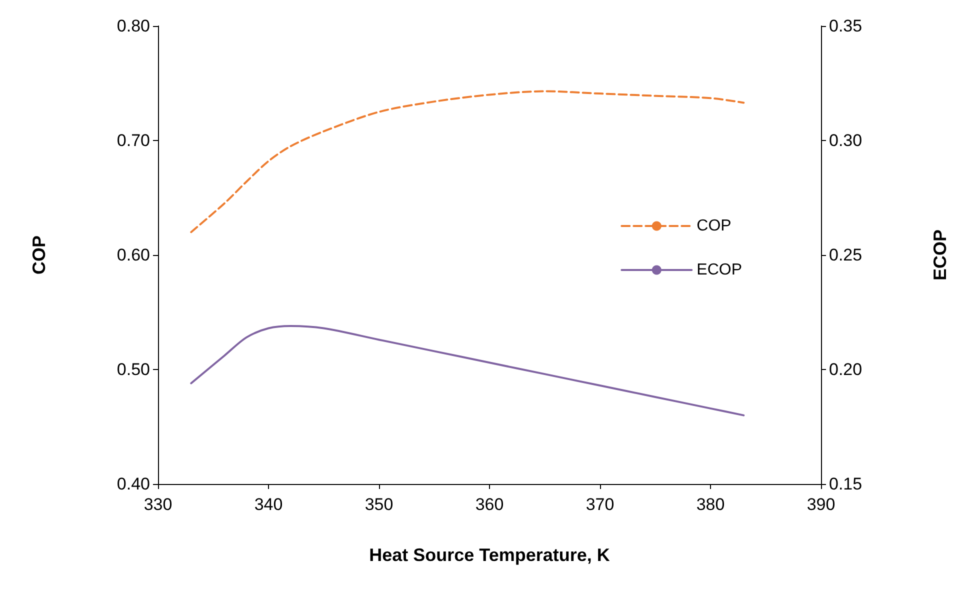 This screenshot has height=599, width=965. I want to click on x-axis-title: Heat Source Temperature, K, so click(489, 555).